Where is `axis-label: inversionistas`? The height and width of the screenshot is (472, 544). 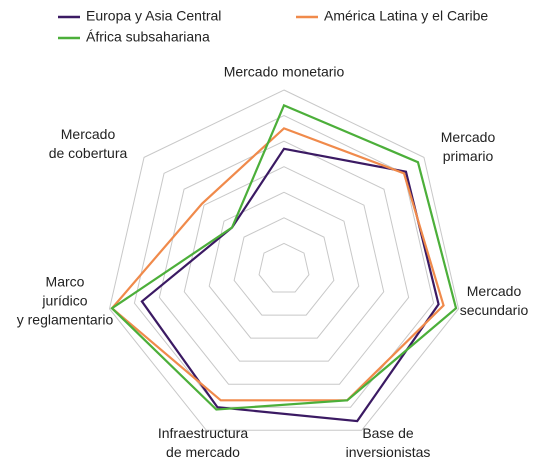
axis-label: inversionistas is located at coordinates (388, 452).